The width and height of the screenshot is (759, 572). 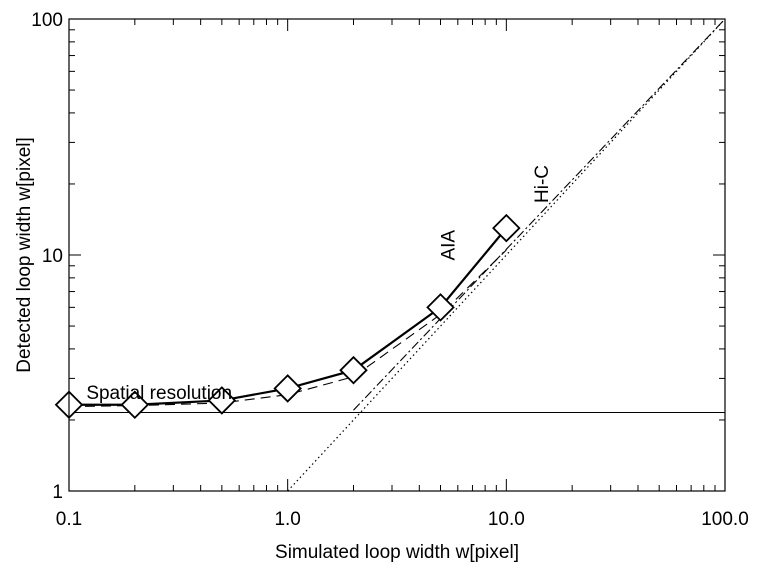 What do you see at coordinates (69, 519) in the screenshot?
I see `x-tick-label: 0.1` at bounding box center [69, 519].